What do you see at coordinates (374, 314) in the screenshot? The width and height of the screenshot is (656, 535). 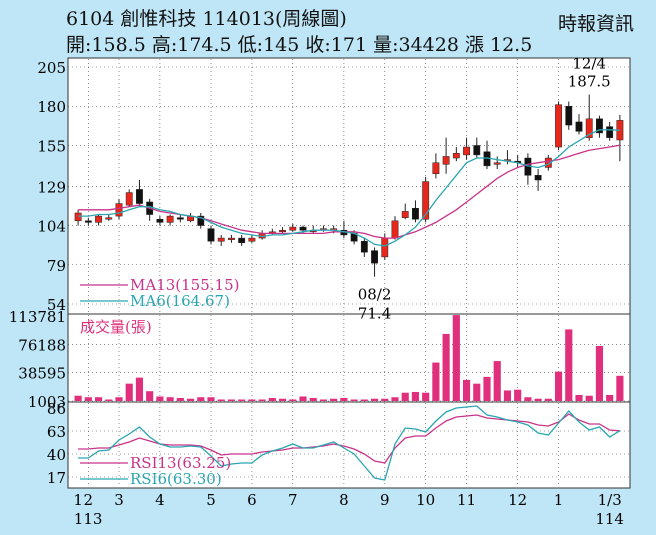 I see `low-value-label: 71.4` at bounding box center [374, 314].